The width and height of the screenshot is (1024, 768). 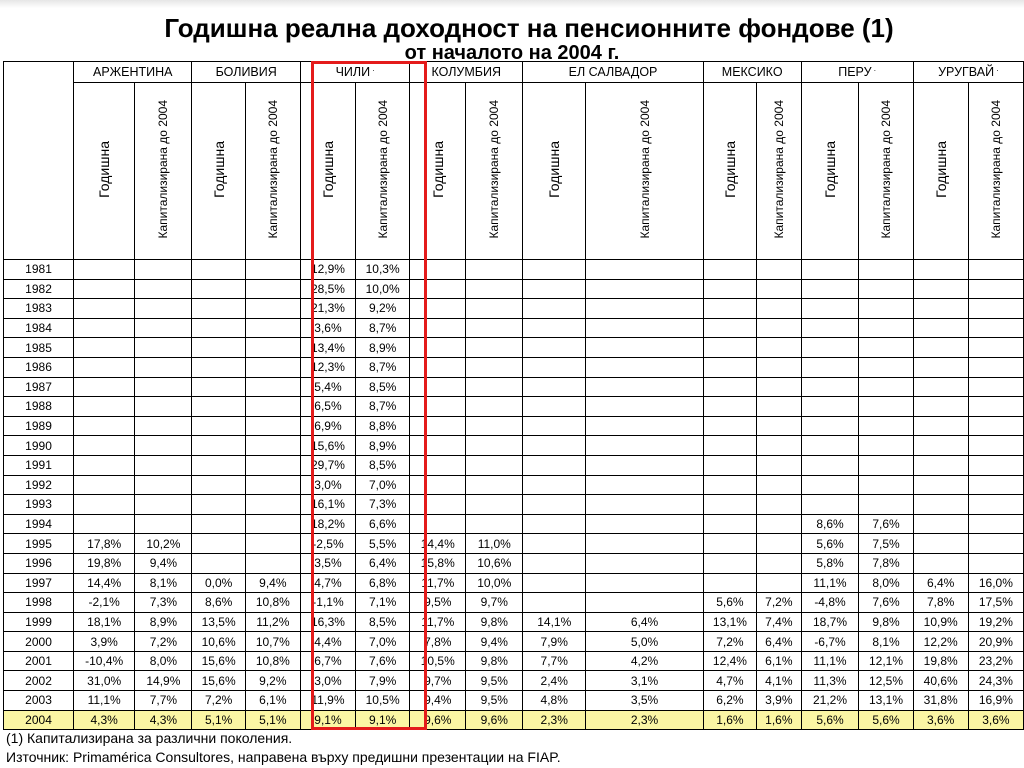 What do you see at coordinates (104, 563) in the screenshot?
I see `value-cell: 19,8%` at bounding box center [104, 563].